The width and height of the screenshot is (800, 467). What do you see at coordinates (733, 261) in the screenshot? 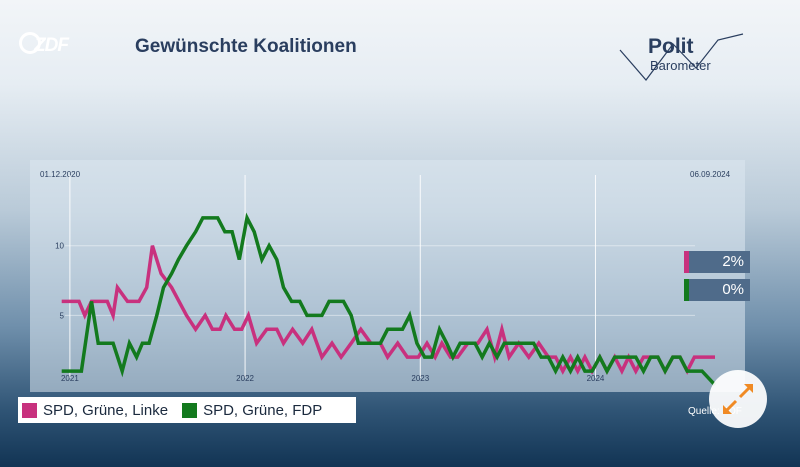
I see `end-badge-linke-value: 2%` at bounding box center [733, 261].